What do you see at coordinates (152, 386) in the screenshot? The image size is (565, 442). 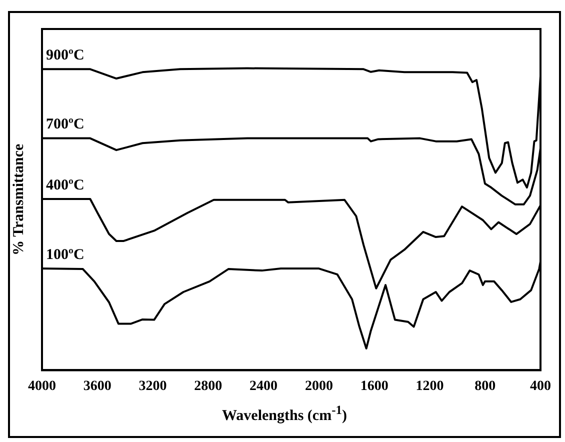 I see `x-tick-label: 3200` at bounding box center [152, 386].